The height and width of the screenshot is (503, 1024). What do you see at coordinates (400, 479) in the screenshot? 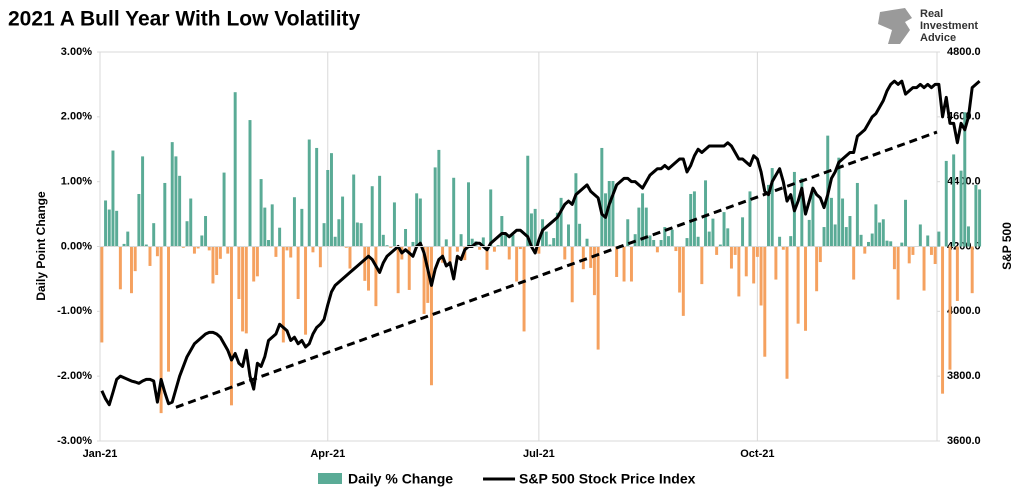
I see `legend-label: Daily % Change` at bounding box center [400, 479].